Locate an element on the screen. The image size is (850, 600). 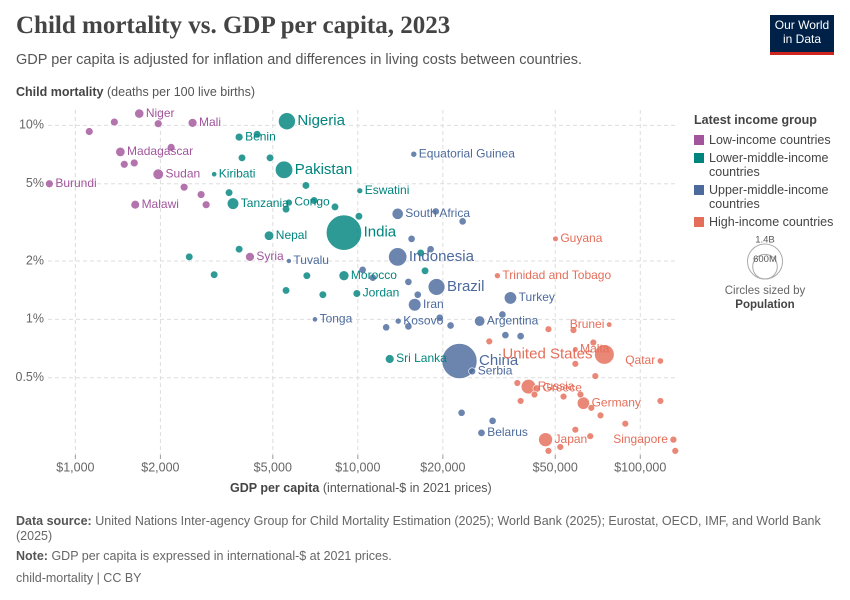
legend-item: Upper-middle-income countries is located at coordinates (769, 197).